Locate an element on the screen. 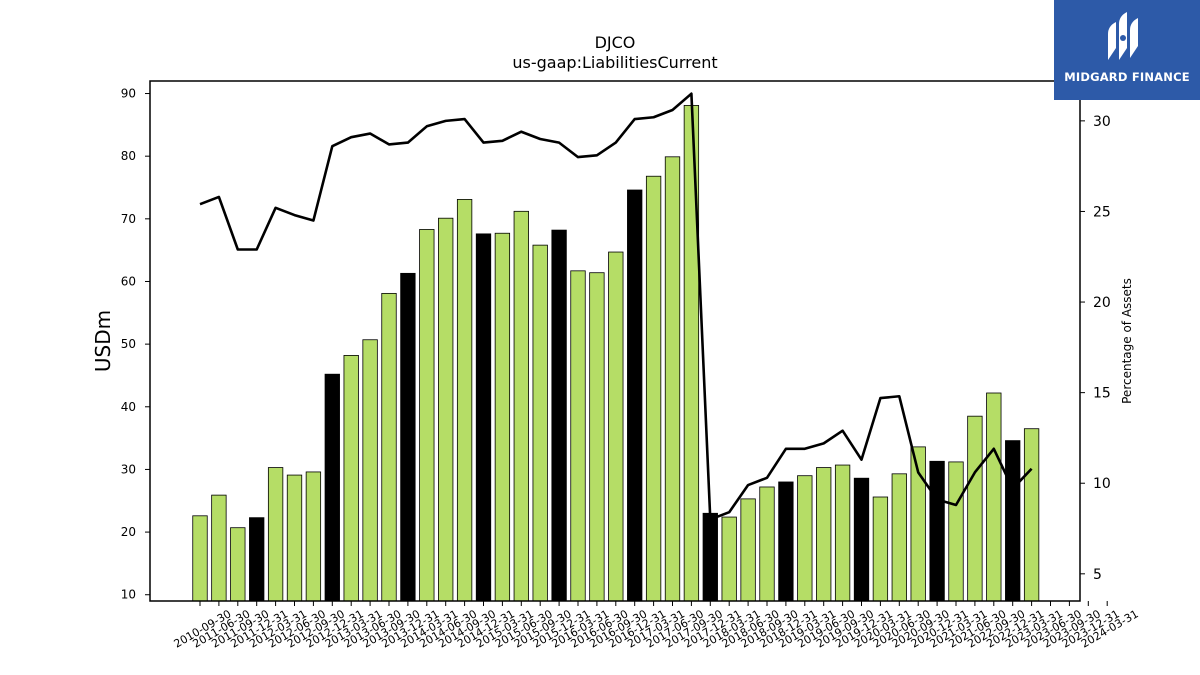 Image resolution: width=1200 pixels, height=675 pixels. right-tick-label-0: 5 is located at coordinates (1097, 575).